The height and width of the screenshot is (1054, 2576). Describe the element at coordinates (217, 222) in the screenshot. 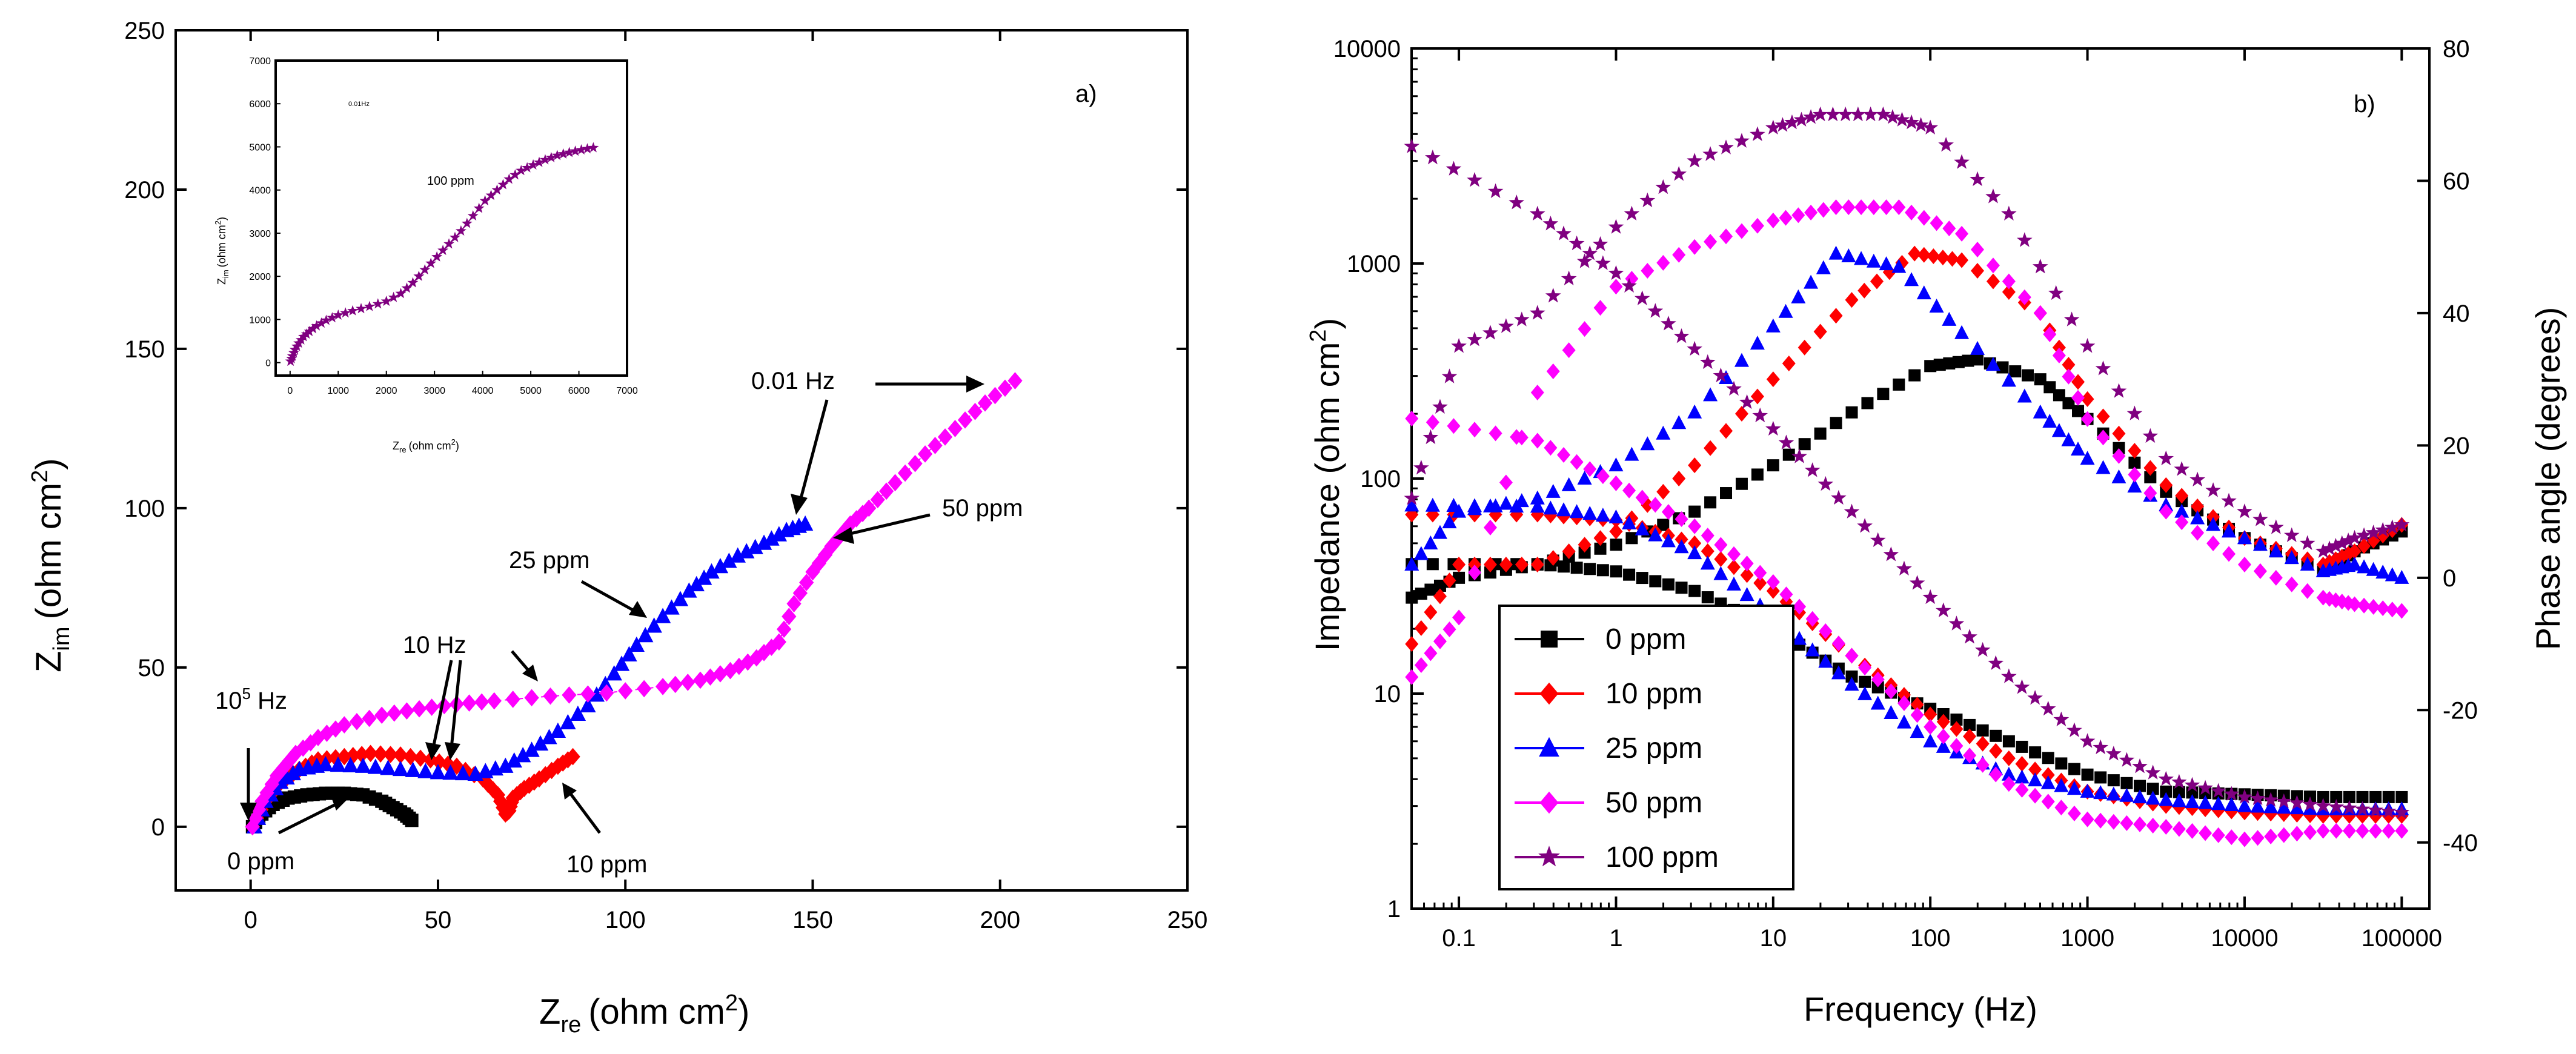

I see `inset-ylabel-sup: 2` at that location.